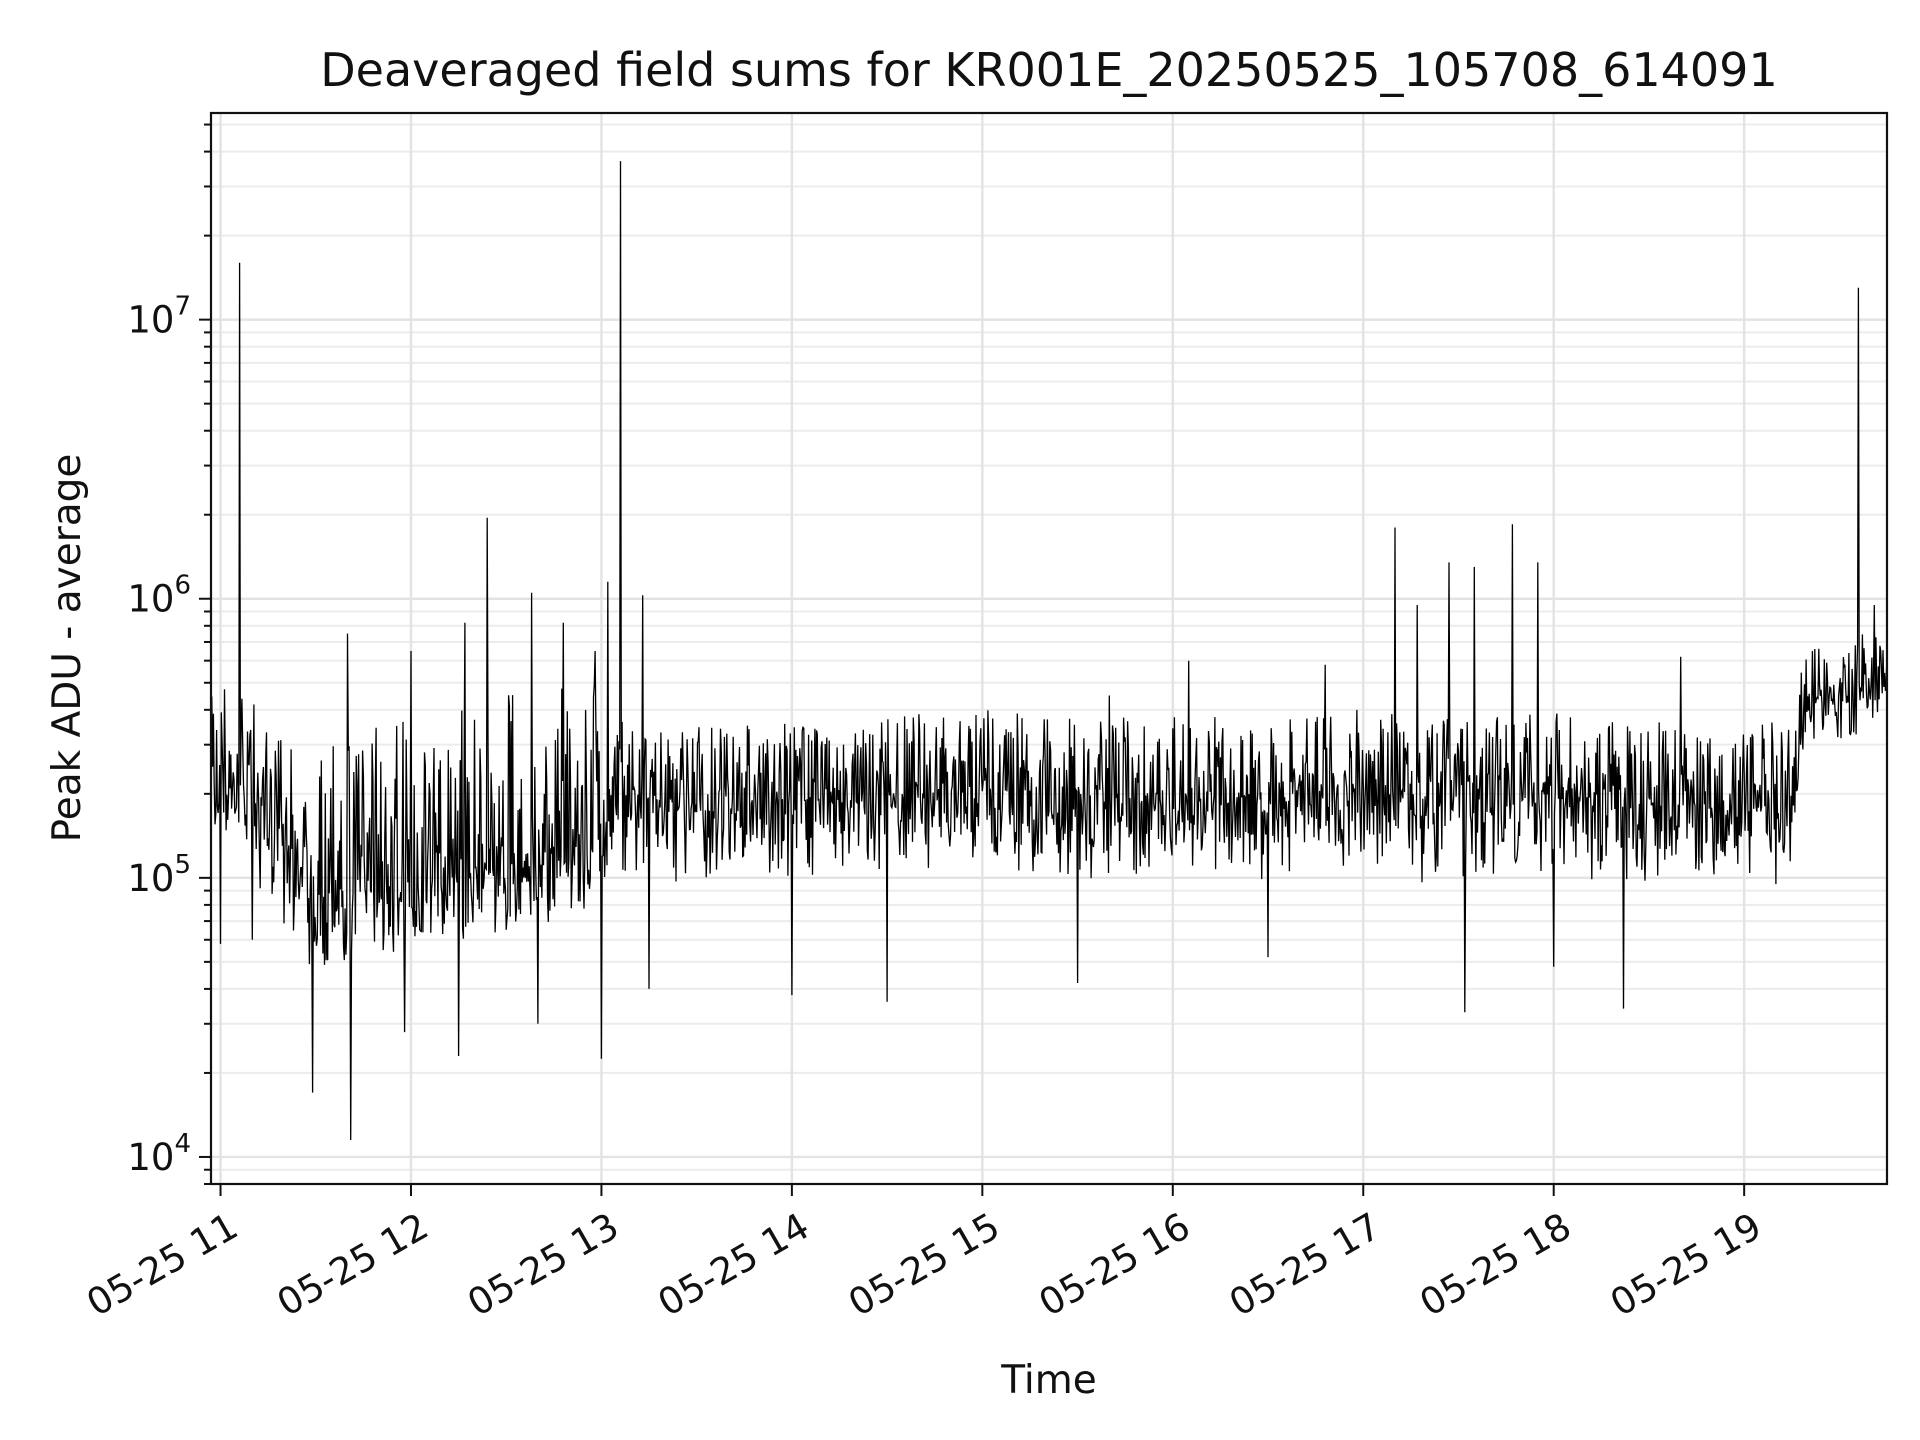 The image size is (1920, 1440). I want to click on x-tick-label: 05-25 17, so click(1305, 1265).